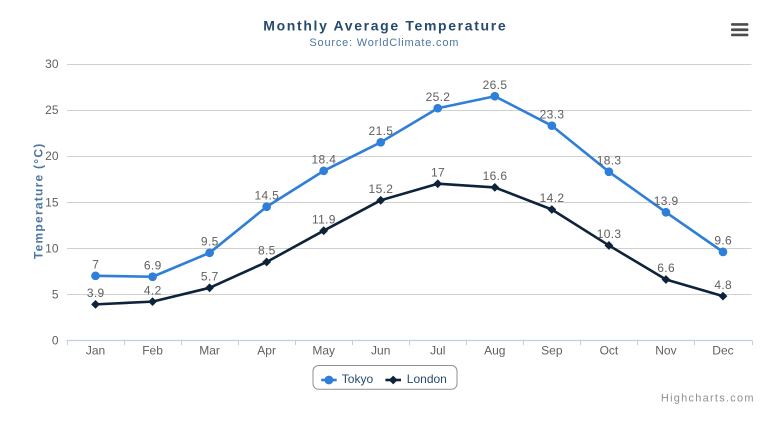 The width and height of the screenshot is (769, 421). I want to click on svg-text: Monthly Average Temperature, so click(385, 25).